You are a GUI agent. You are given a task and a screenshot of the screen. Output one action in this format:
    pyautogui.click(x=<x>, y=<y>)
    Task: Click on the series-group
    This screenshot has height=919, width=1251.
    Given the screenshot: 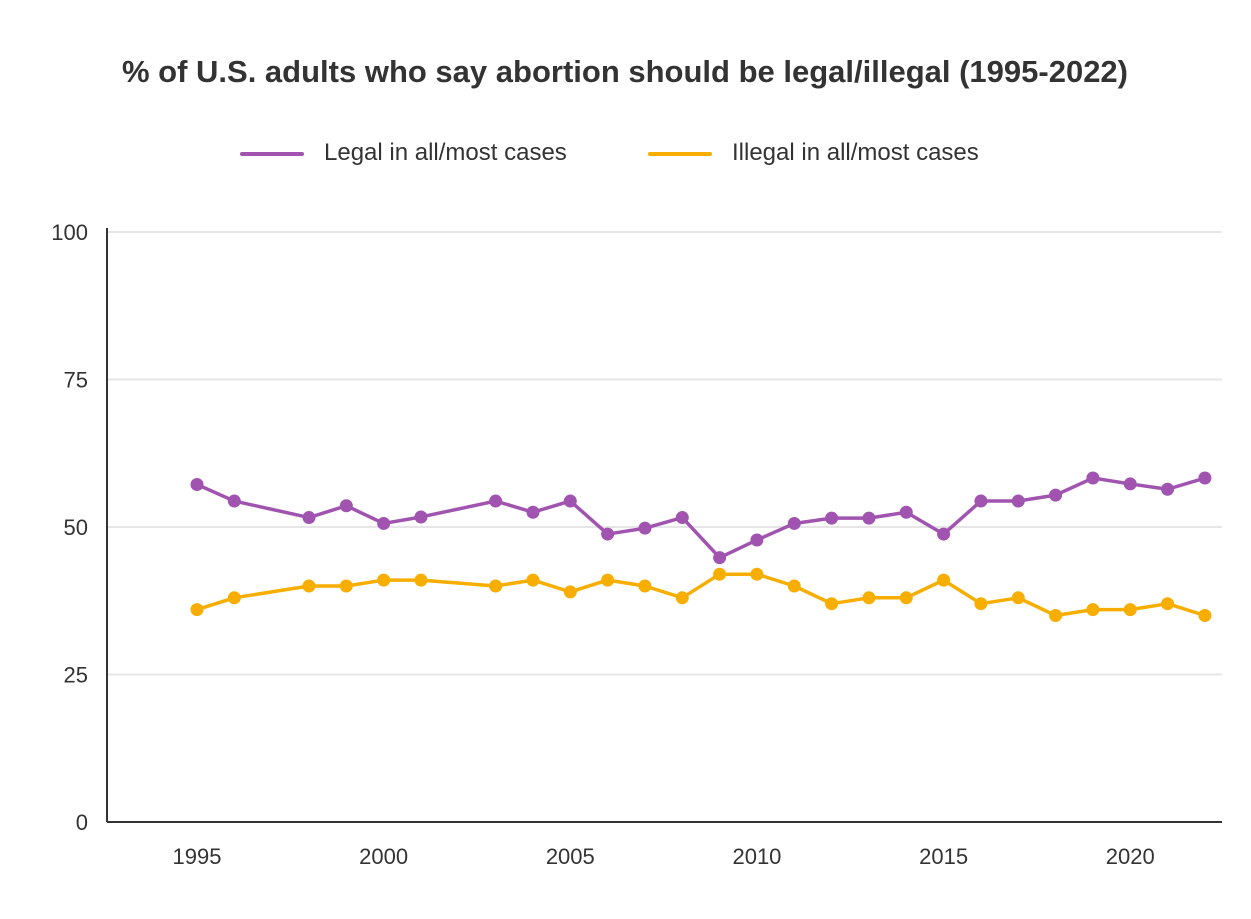 What is the action you would take?
    pyautogui.click(x=701, y=546)
    